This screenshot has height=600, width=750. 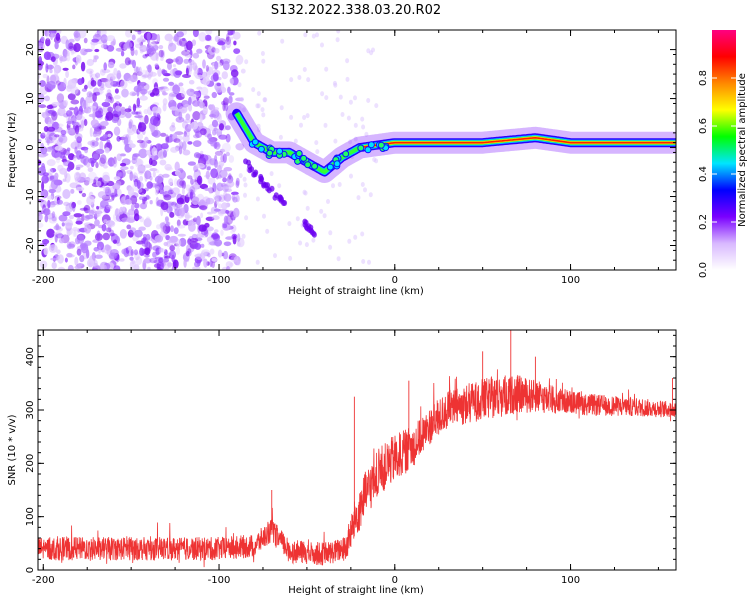 I want to click on colorbar-tick-label: 0.8, so click(x=703, y=78).